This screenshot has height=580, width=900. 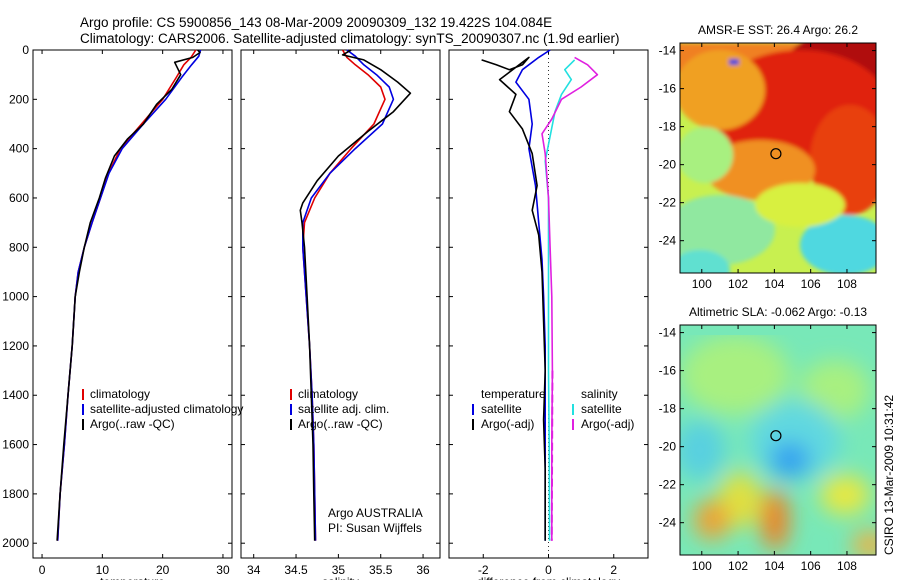 What do you see at coordinates (599, 394) in the screenshot?
I see `legend-header: salinity` at bounding box center [599, 394].